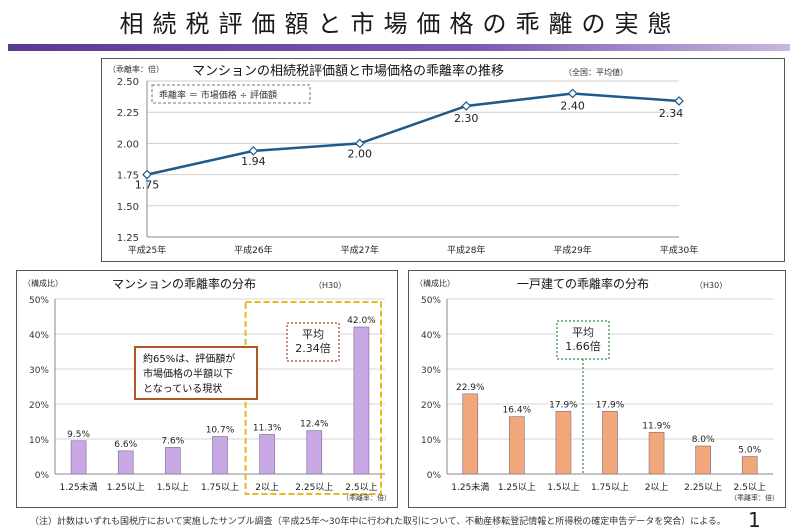 The width and height of the screenshot is (800, 532). I want to click on x-tick-label: 平成30年, so click(679, 250).